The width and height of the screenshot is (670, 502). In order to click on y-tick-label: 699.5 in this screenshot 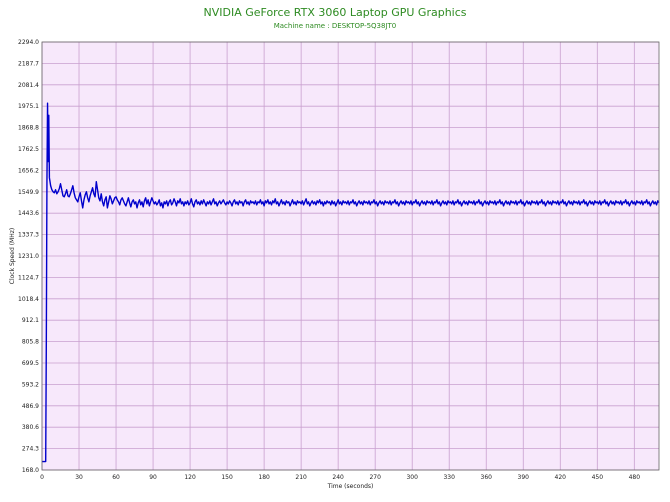, I will do `click(30, 363)`.